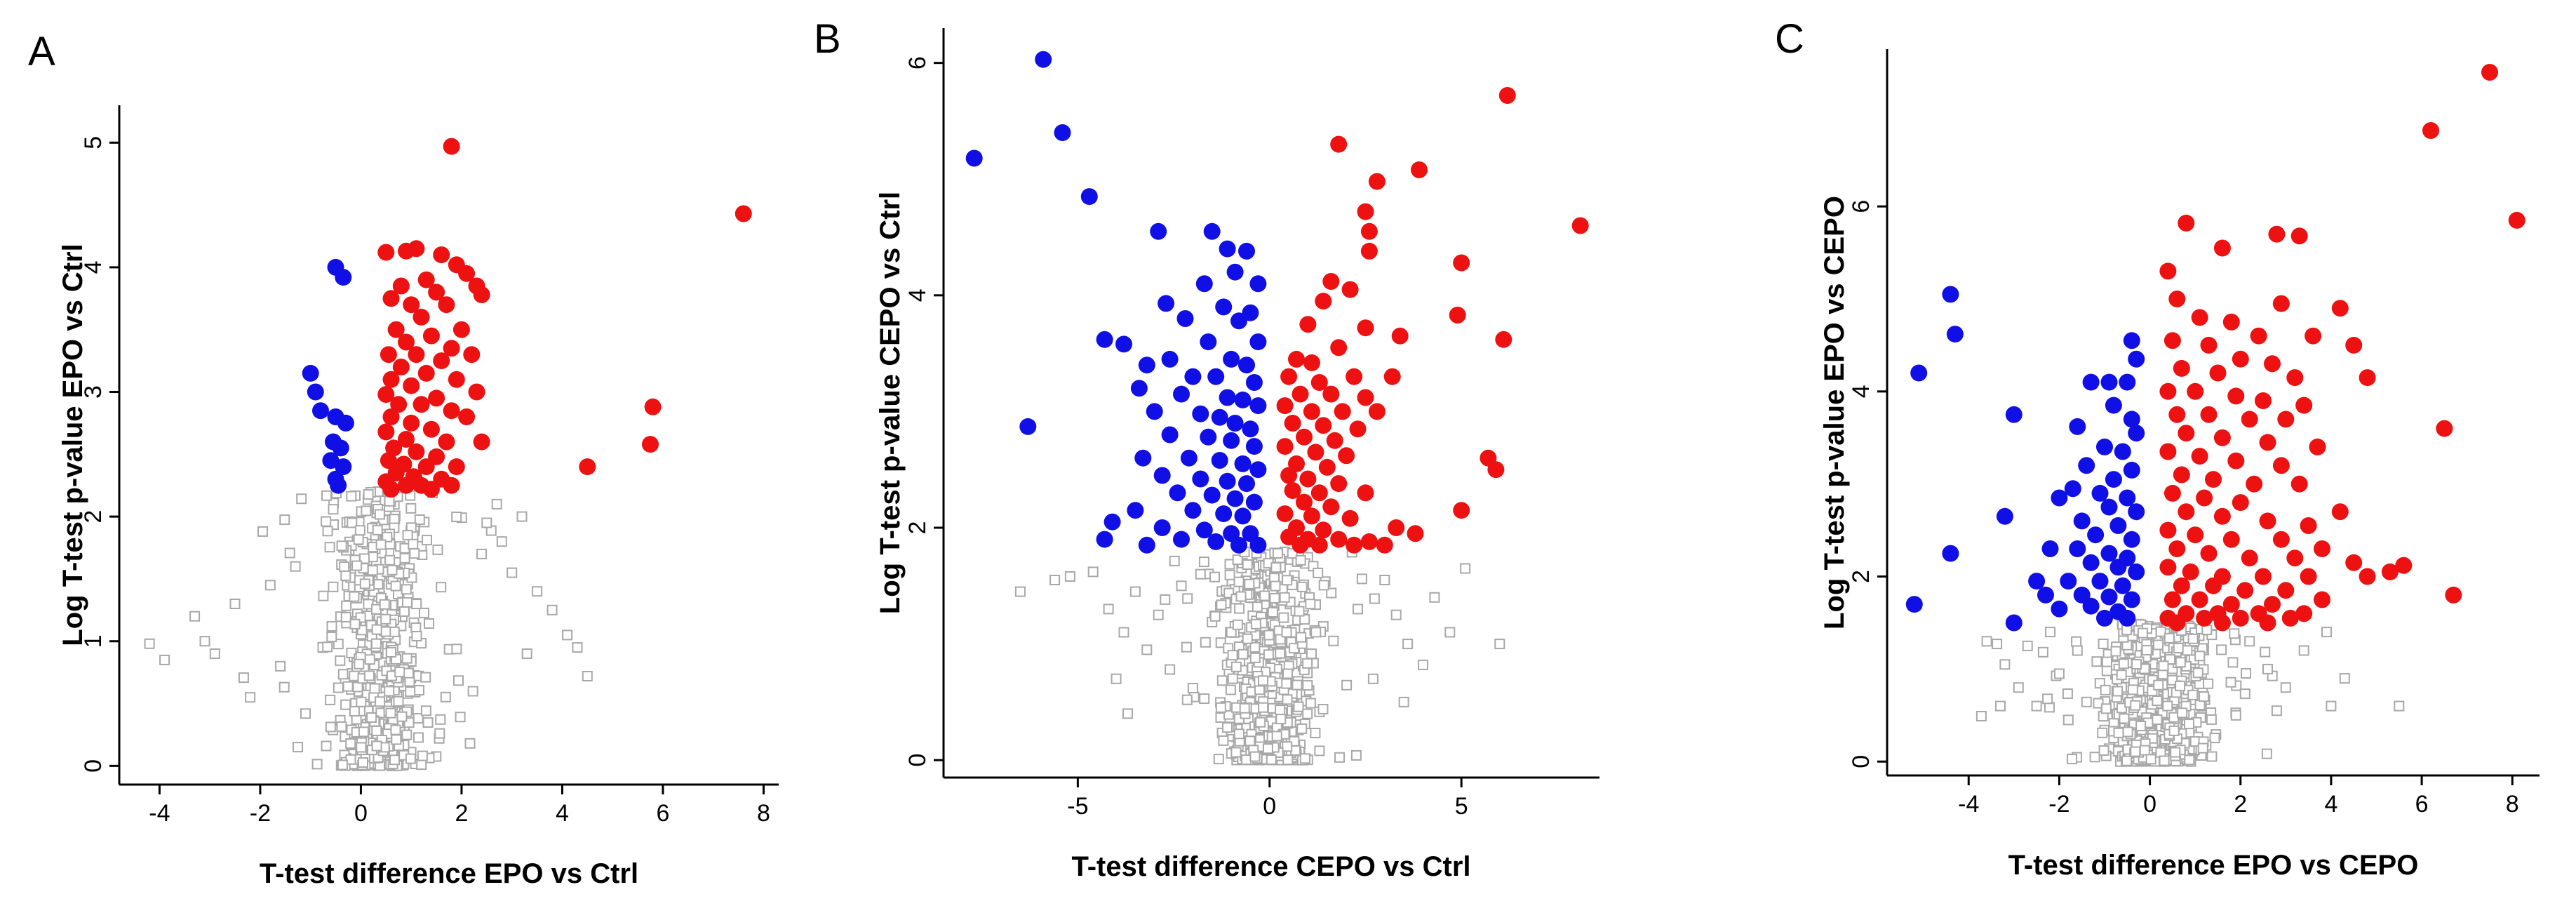  What do you see at coordinates (2330, 804) in the screenshot?
I see `panel-c-x-tick-label: 4` at bounding box center [2330, 804].